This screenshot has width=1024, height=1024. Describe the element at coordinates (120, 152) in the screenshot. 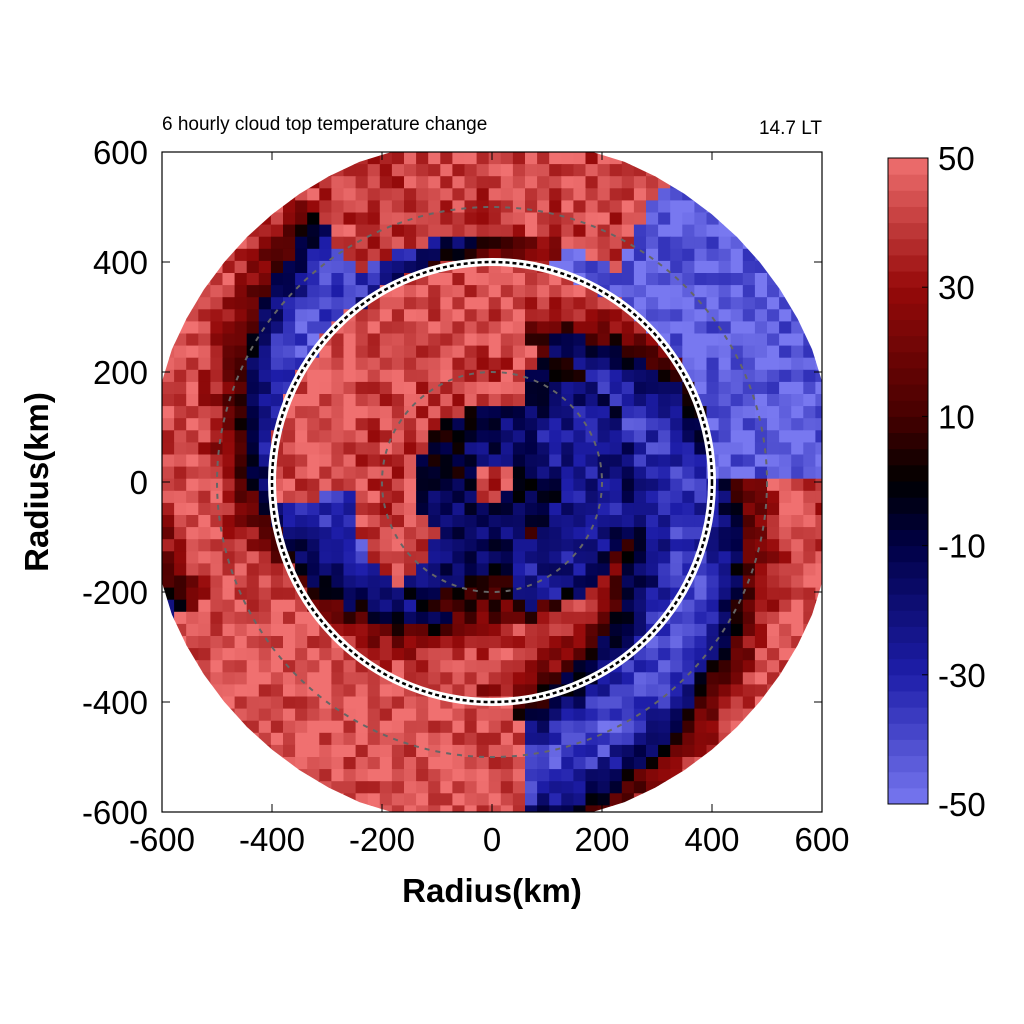

I see `y-tick-label: 600` at that location.